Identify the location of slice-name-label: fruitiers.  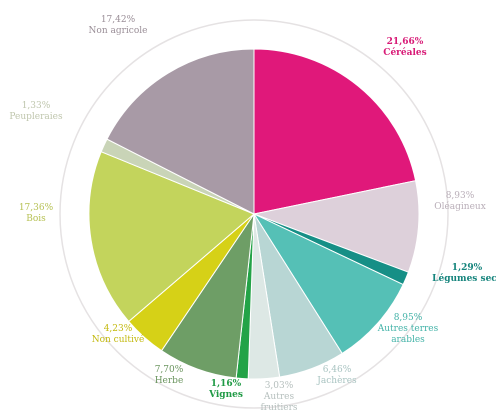
(278, 408).